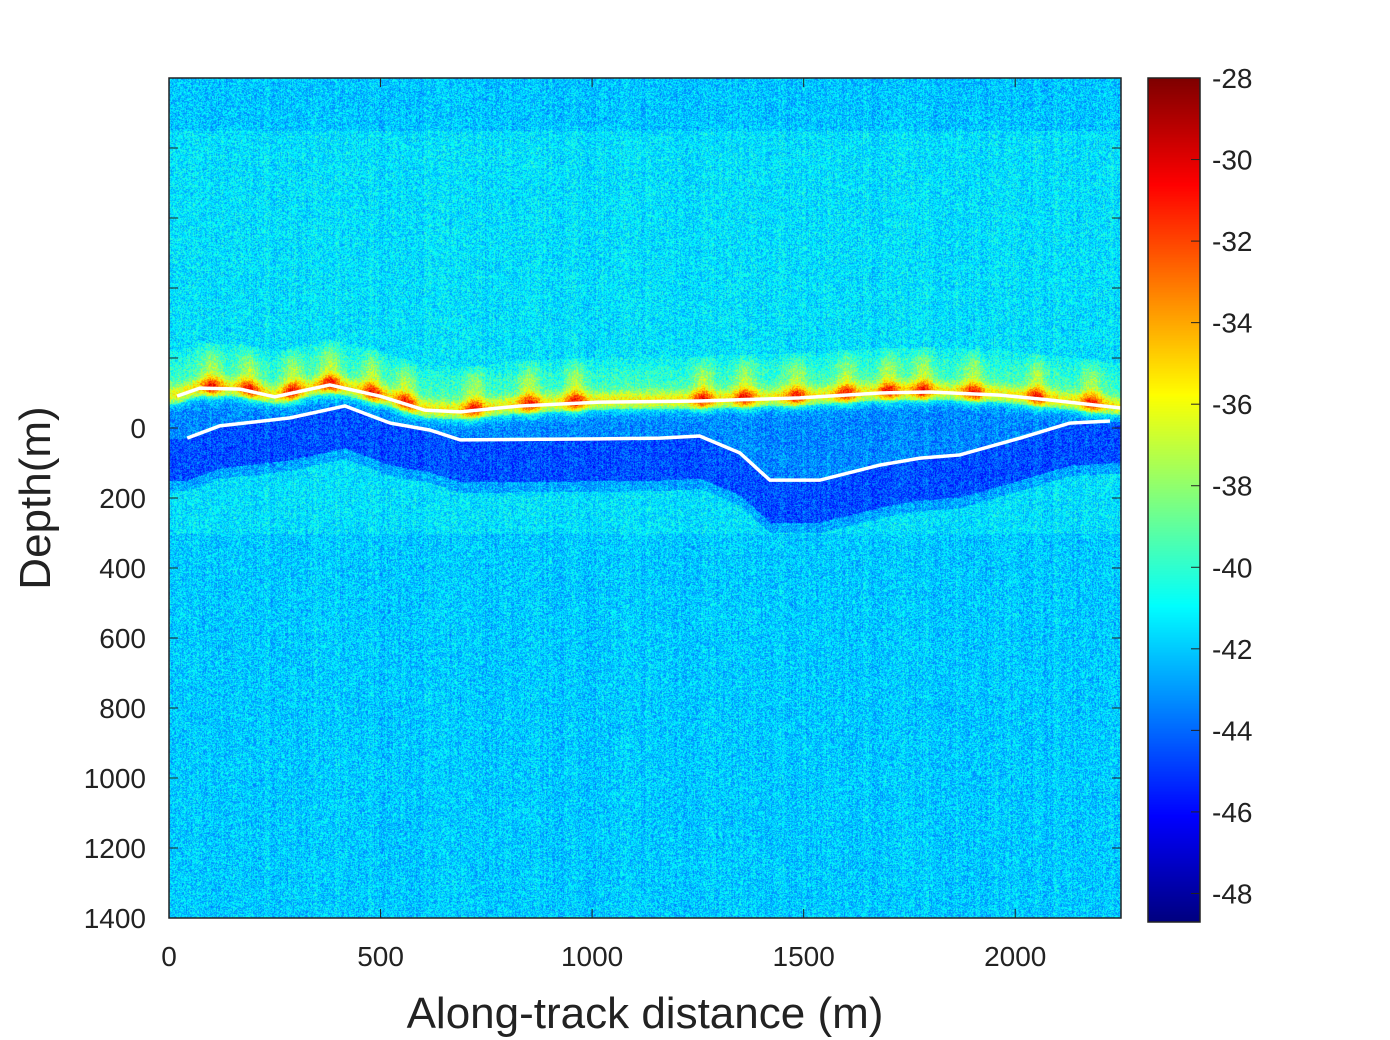  Describe the element at coordinates (592, 956) in the screenshot. I see `x-tick-label: 1000` at that location.